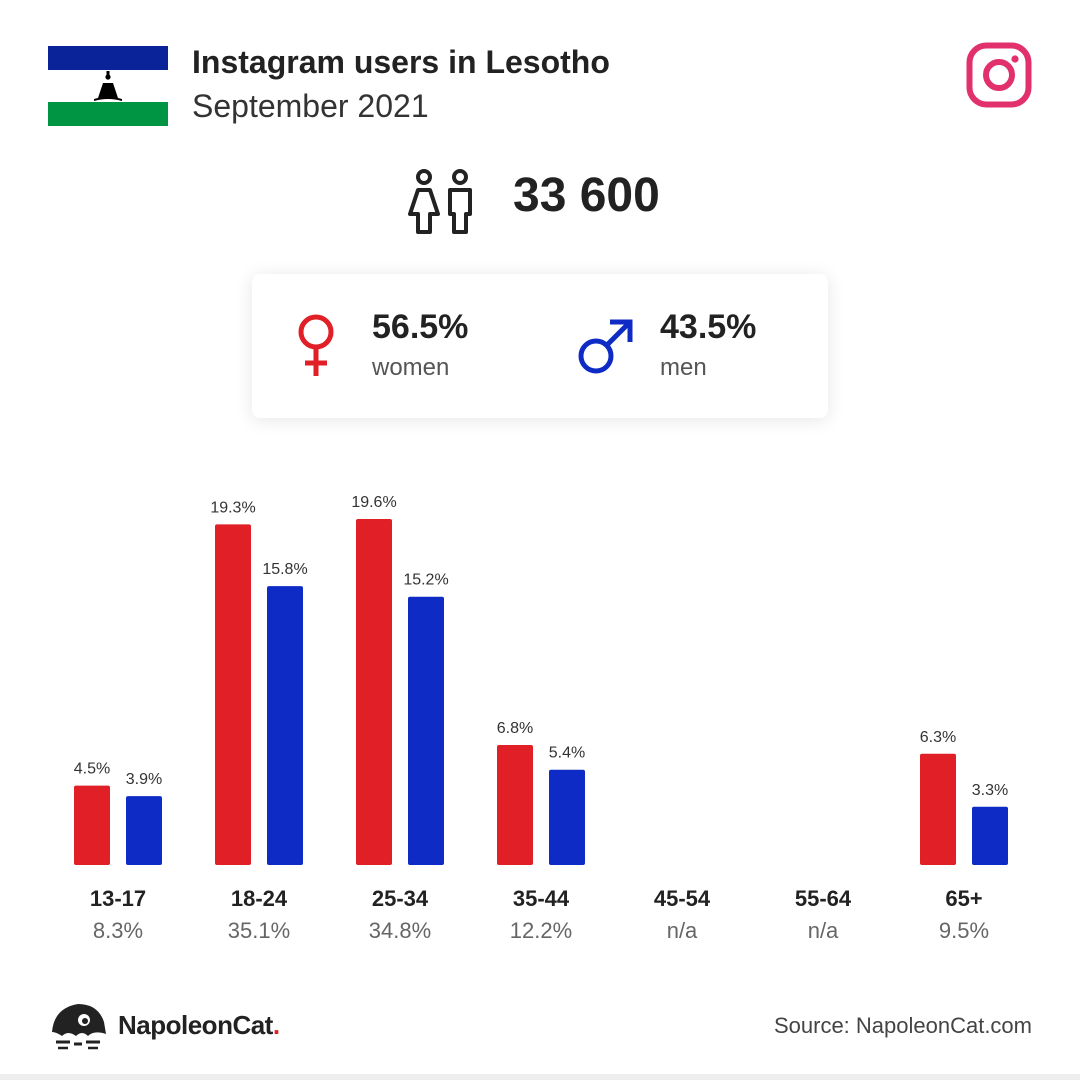  I want to click on page-title: Instagram users in Lesotho, so click(401, 62).